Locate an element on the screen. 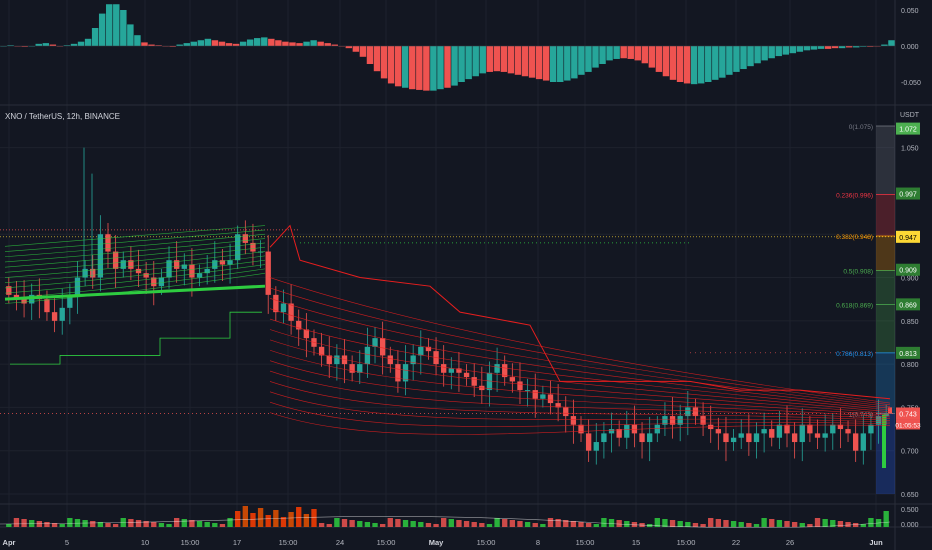 The width and height of the screenshot is (932, 550). fib-level-label: 0.618(0.869) is located at coordinates (854, 305).